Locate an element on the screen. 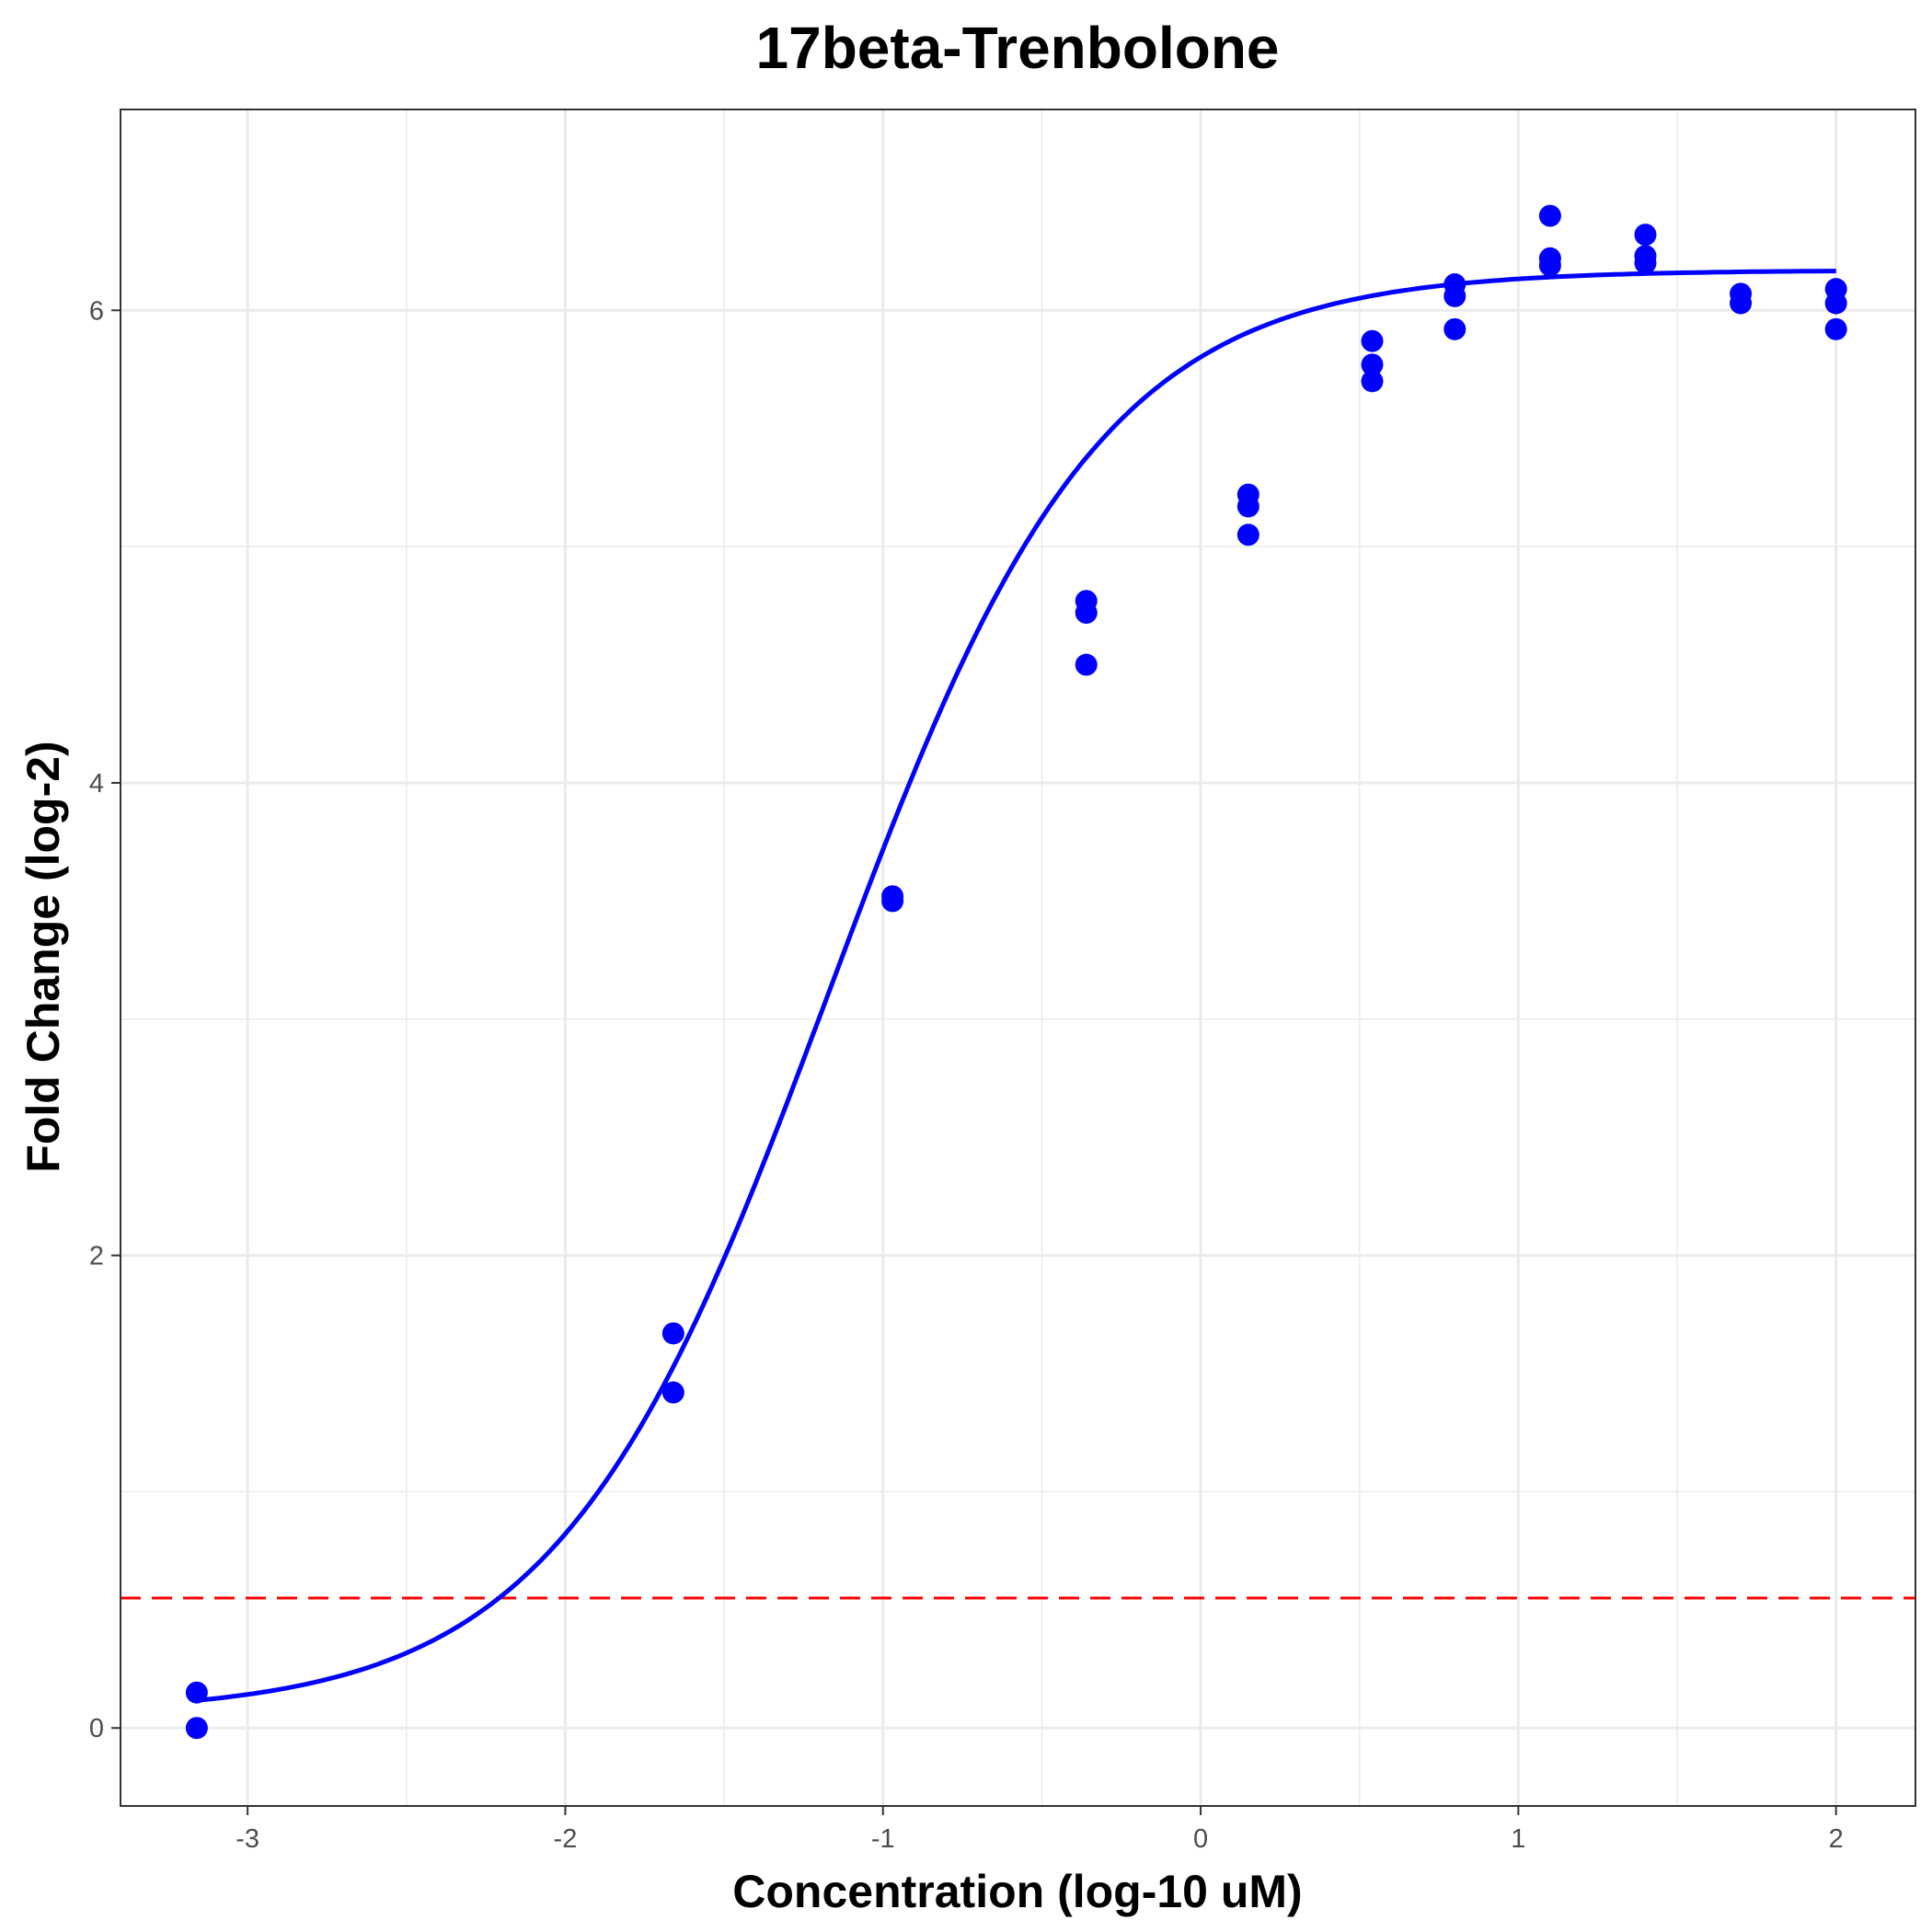 Image resolution: width=1932 pixels, height=1932 pixels. y-axis-ticks: 0 2 4 6 is located at coordinates (105, 1020).